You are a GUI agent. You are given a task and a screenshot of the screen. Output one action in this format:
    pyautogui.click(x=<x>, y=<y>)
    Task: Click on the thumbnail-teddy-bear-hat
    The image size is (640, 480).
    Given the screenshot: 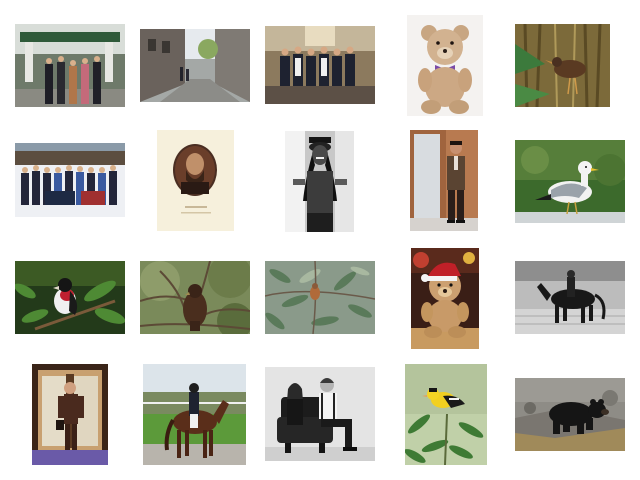 What is the action you would take?
    pyautogui.click(x=445, y=298)
    